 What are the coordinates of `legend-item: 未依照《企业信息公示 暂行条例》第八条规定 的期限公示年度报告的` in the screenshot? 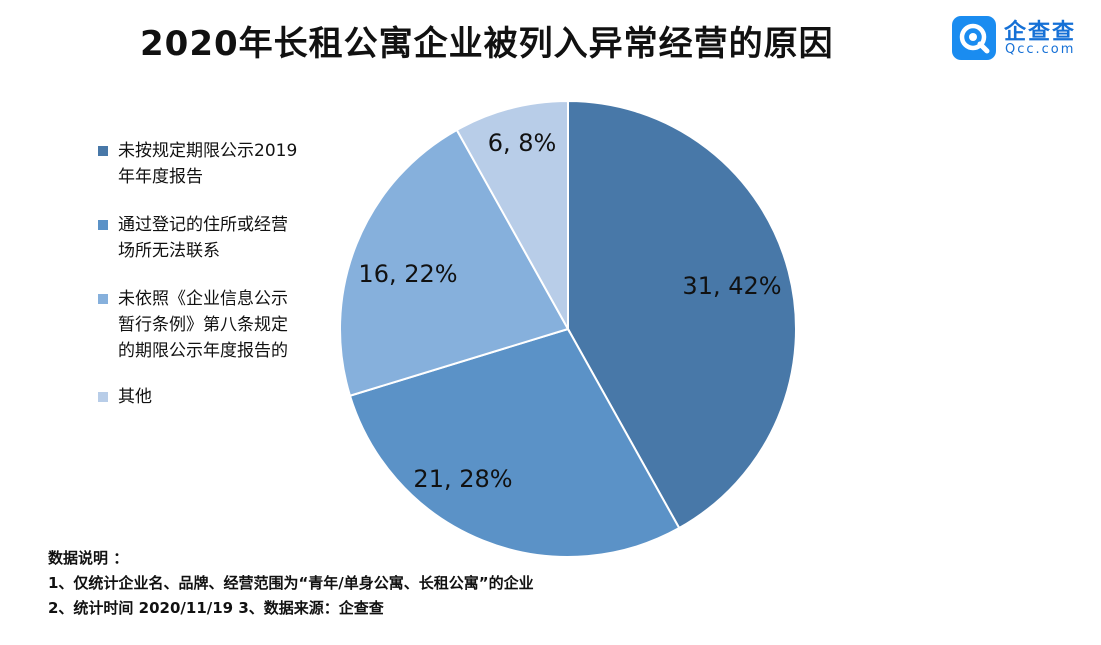 It's located at (218, 325).